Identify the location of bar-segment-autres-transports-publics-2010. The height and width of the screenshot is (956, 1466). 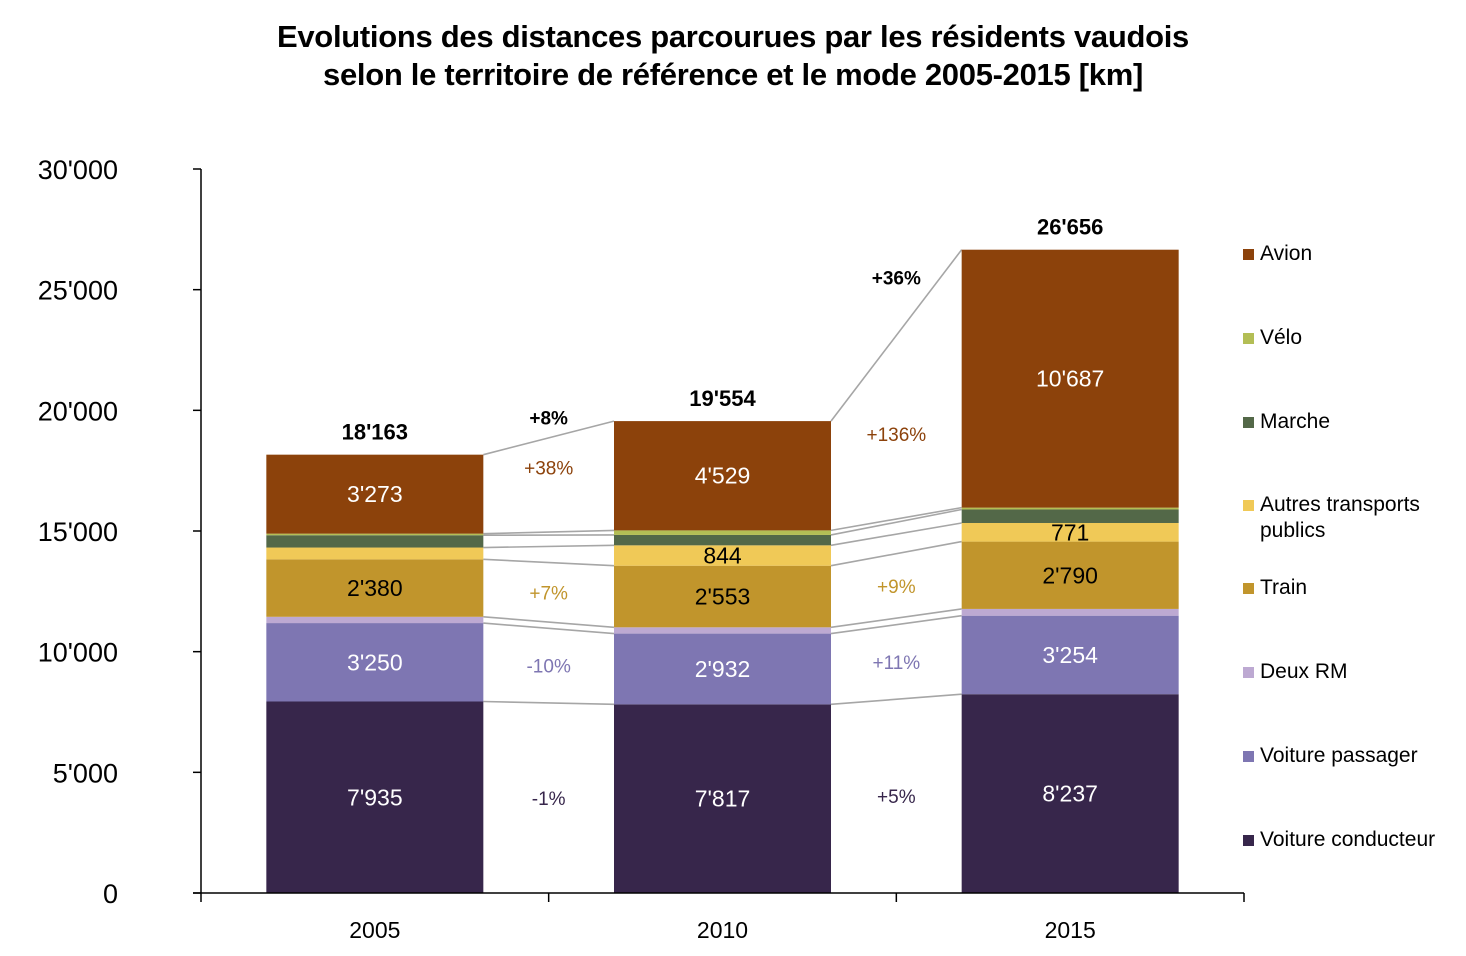
(722, 555).